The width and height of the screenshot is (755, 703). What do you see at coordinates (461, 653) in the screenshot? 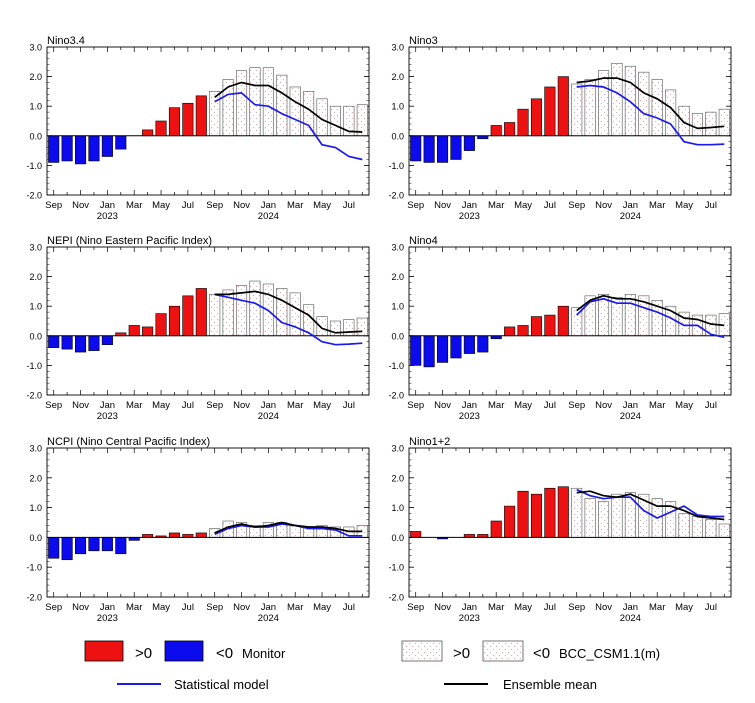
I see `legend-model-pos-label: >0` at bounding box center [461, 653].